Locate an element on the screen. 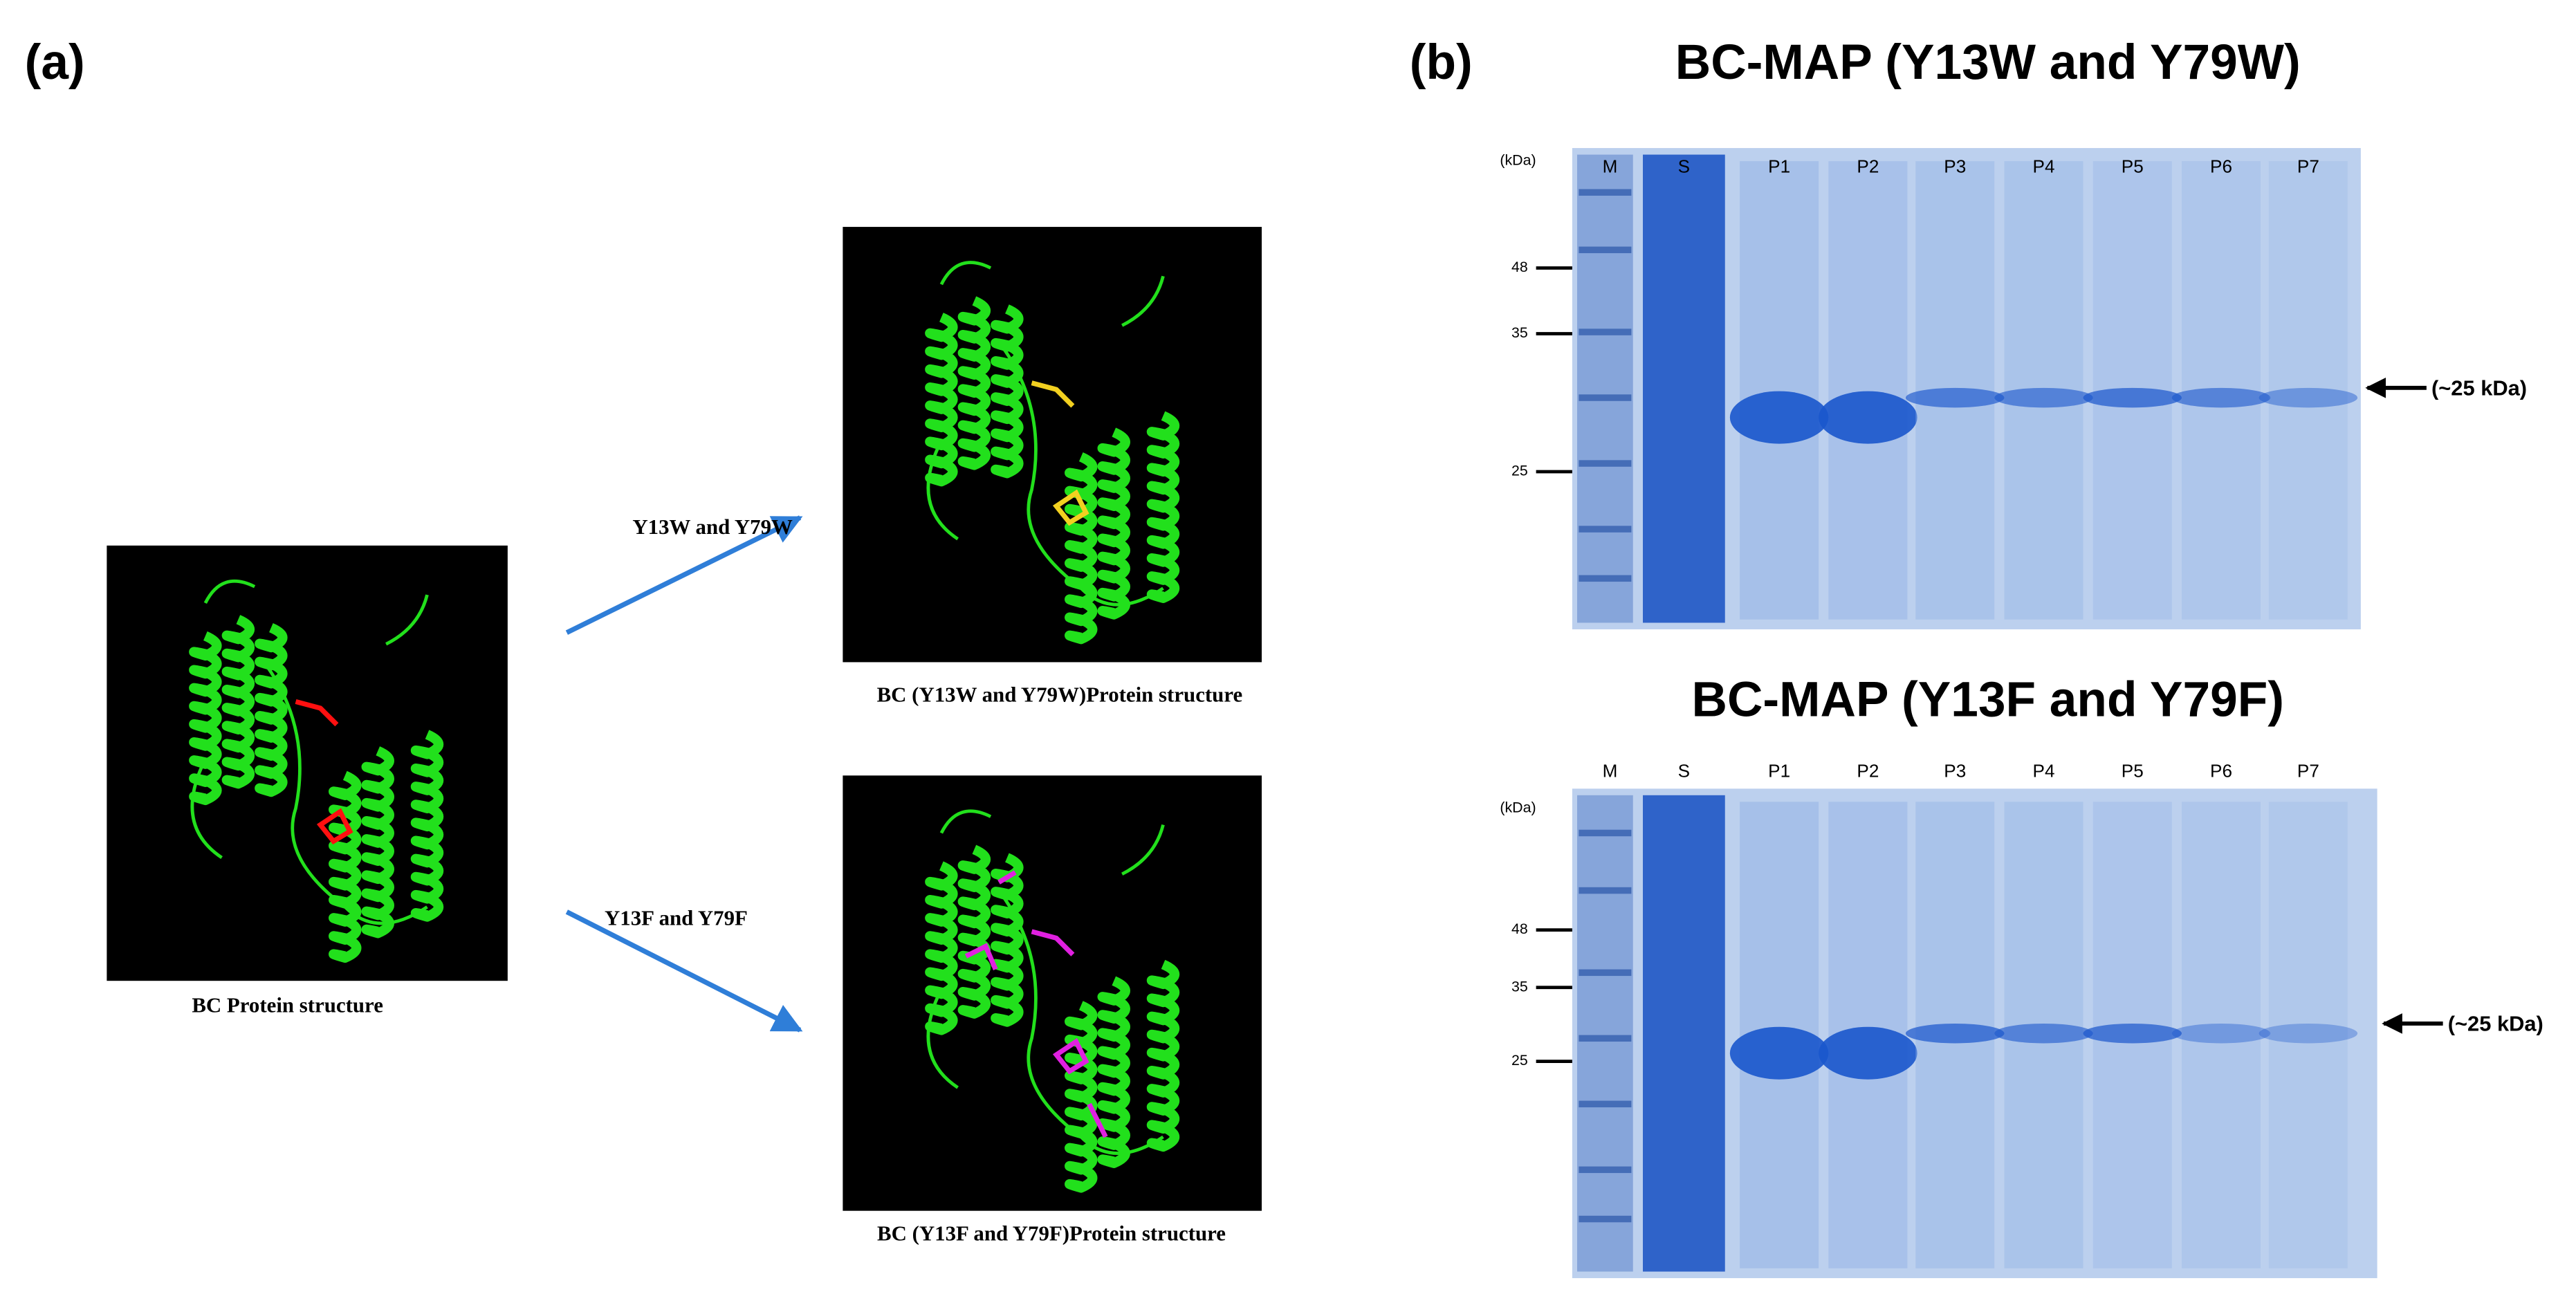  gel-title: BC-MAP (Y13F and Y79F) is located at coordinates (1988, 700).